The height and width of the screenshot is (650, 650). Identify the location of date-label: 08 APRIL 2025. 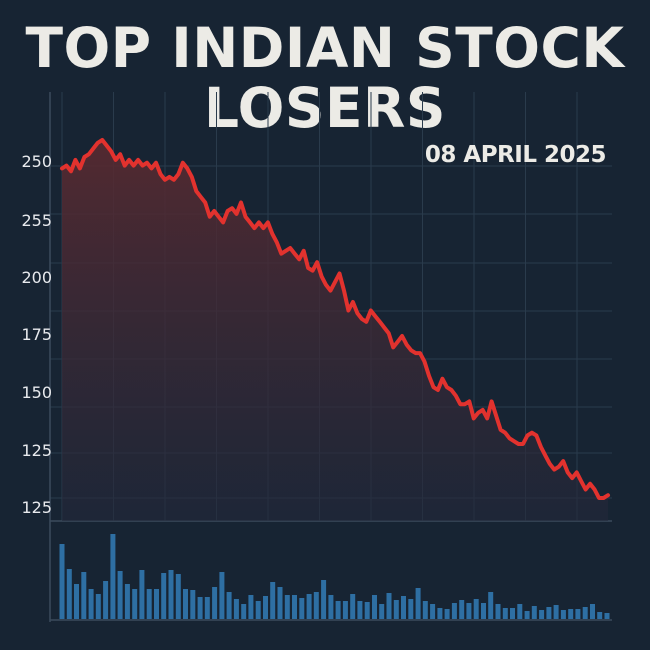
(515, 155).